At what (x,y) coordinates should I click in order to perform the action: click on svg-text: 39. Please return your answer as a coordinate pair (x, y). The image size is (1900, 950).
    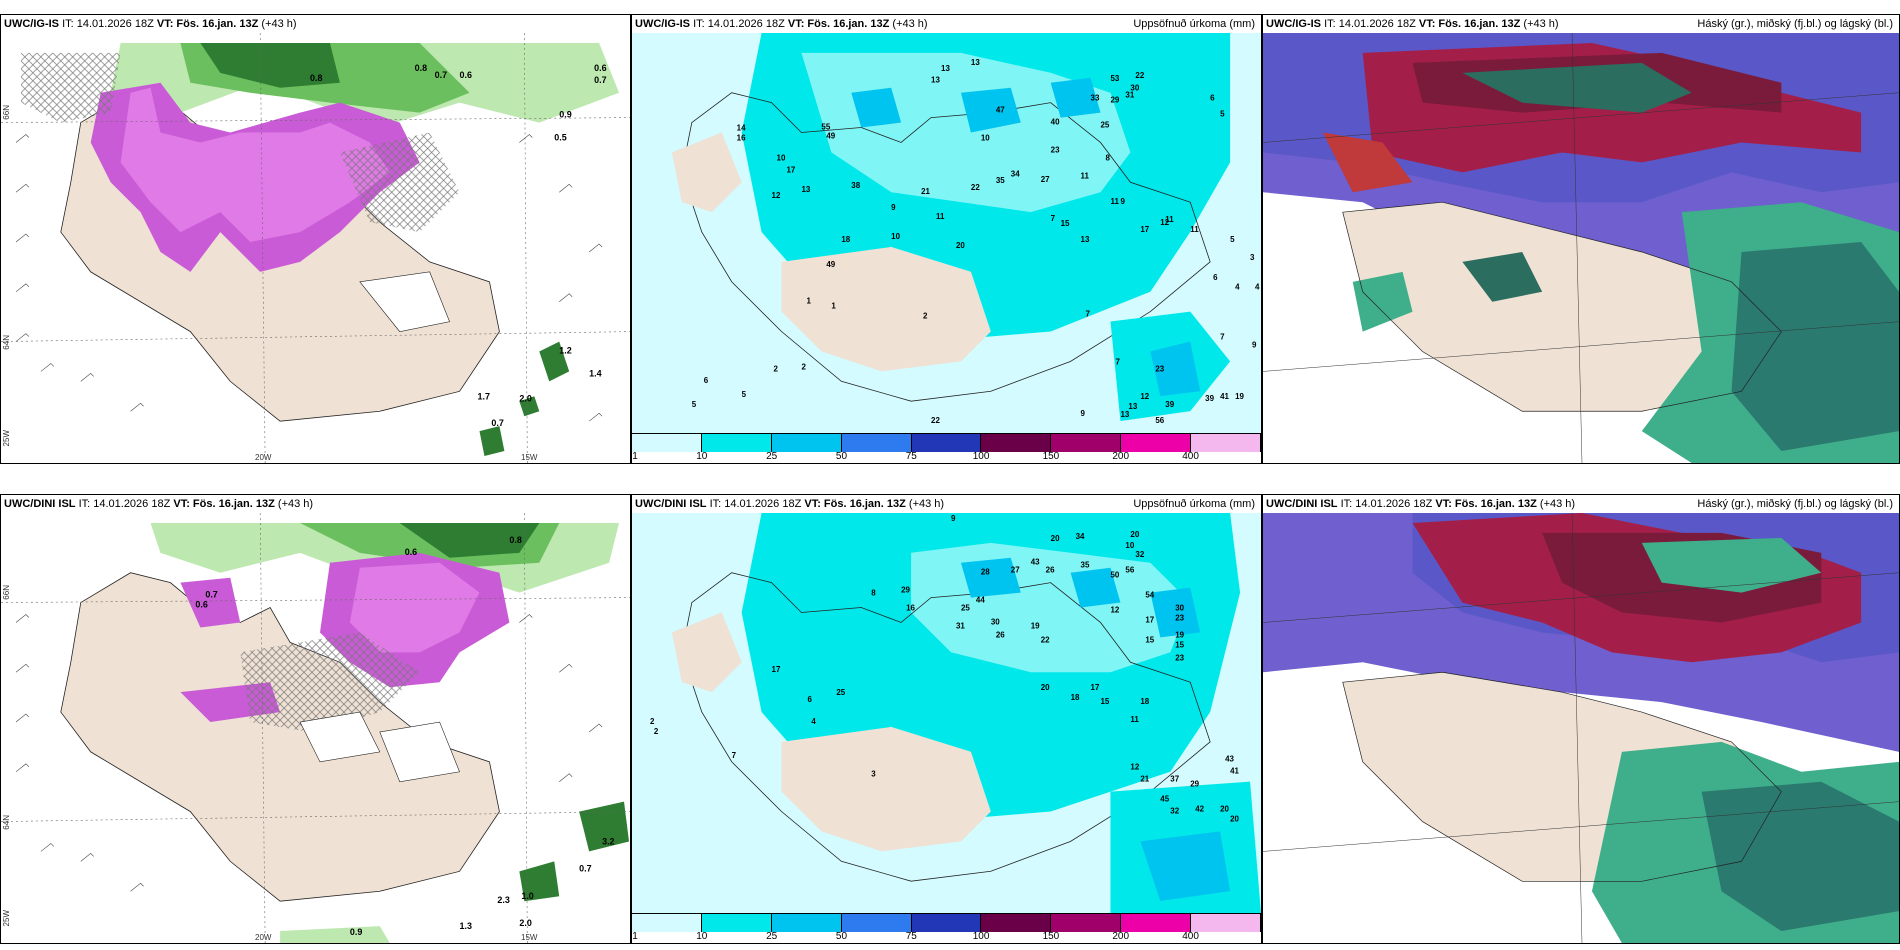
    Looking at the image, I should click on (1169, 404).